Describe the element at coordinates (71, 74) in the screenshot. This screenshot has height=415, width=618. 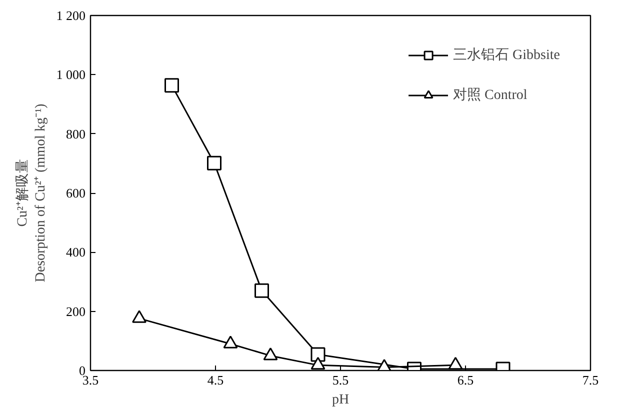
I see `y-tick-label: 1 000` at that location.